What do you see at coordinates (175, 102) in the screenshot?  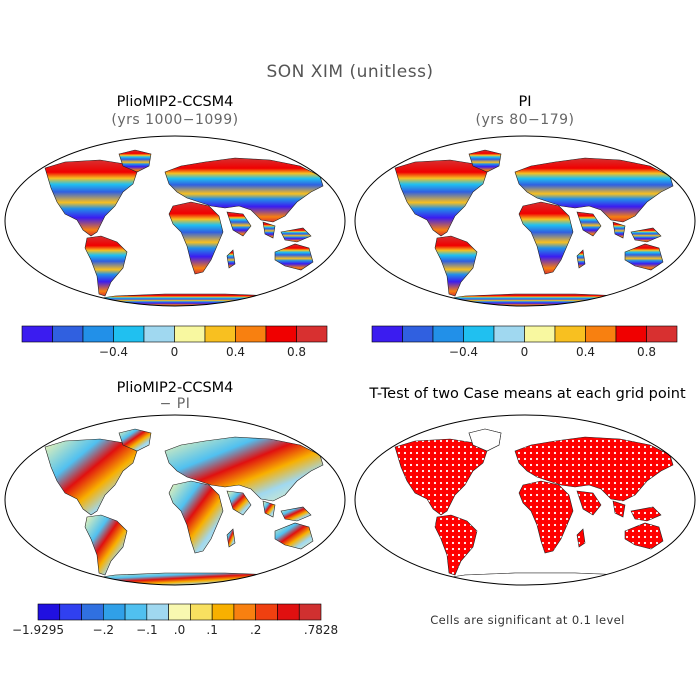 I see `panel1-title: PlioMIP2-CCSM4` at bounding box center [175, 102].